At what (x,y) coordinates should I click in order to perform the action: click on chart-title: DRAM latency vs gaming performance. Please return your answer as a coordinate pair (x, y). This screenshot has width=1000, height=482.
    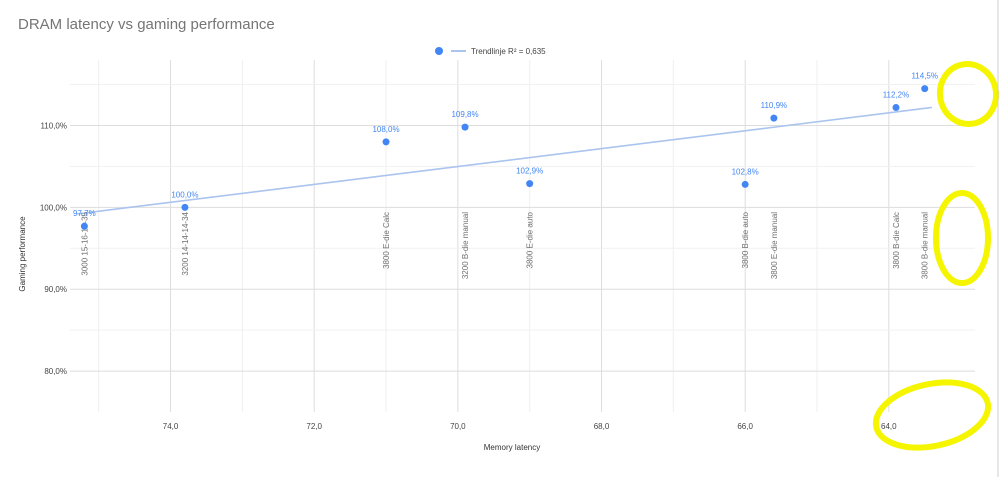
    Looking at the image, I should click on (146, 24).